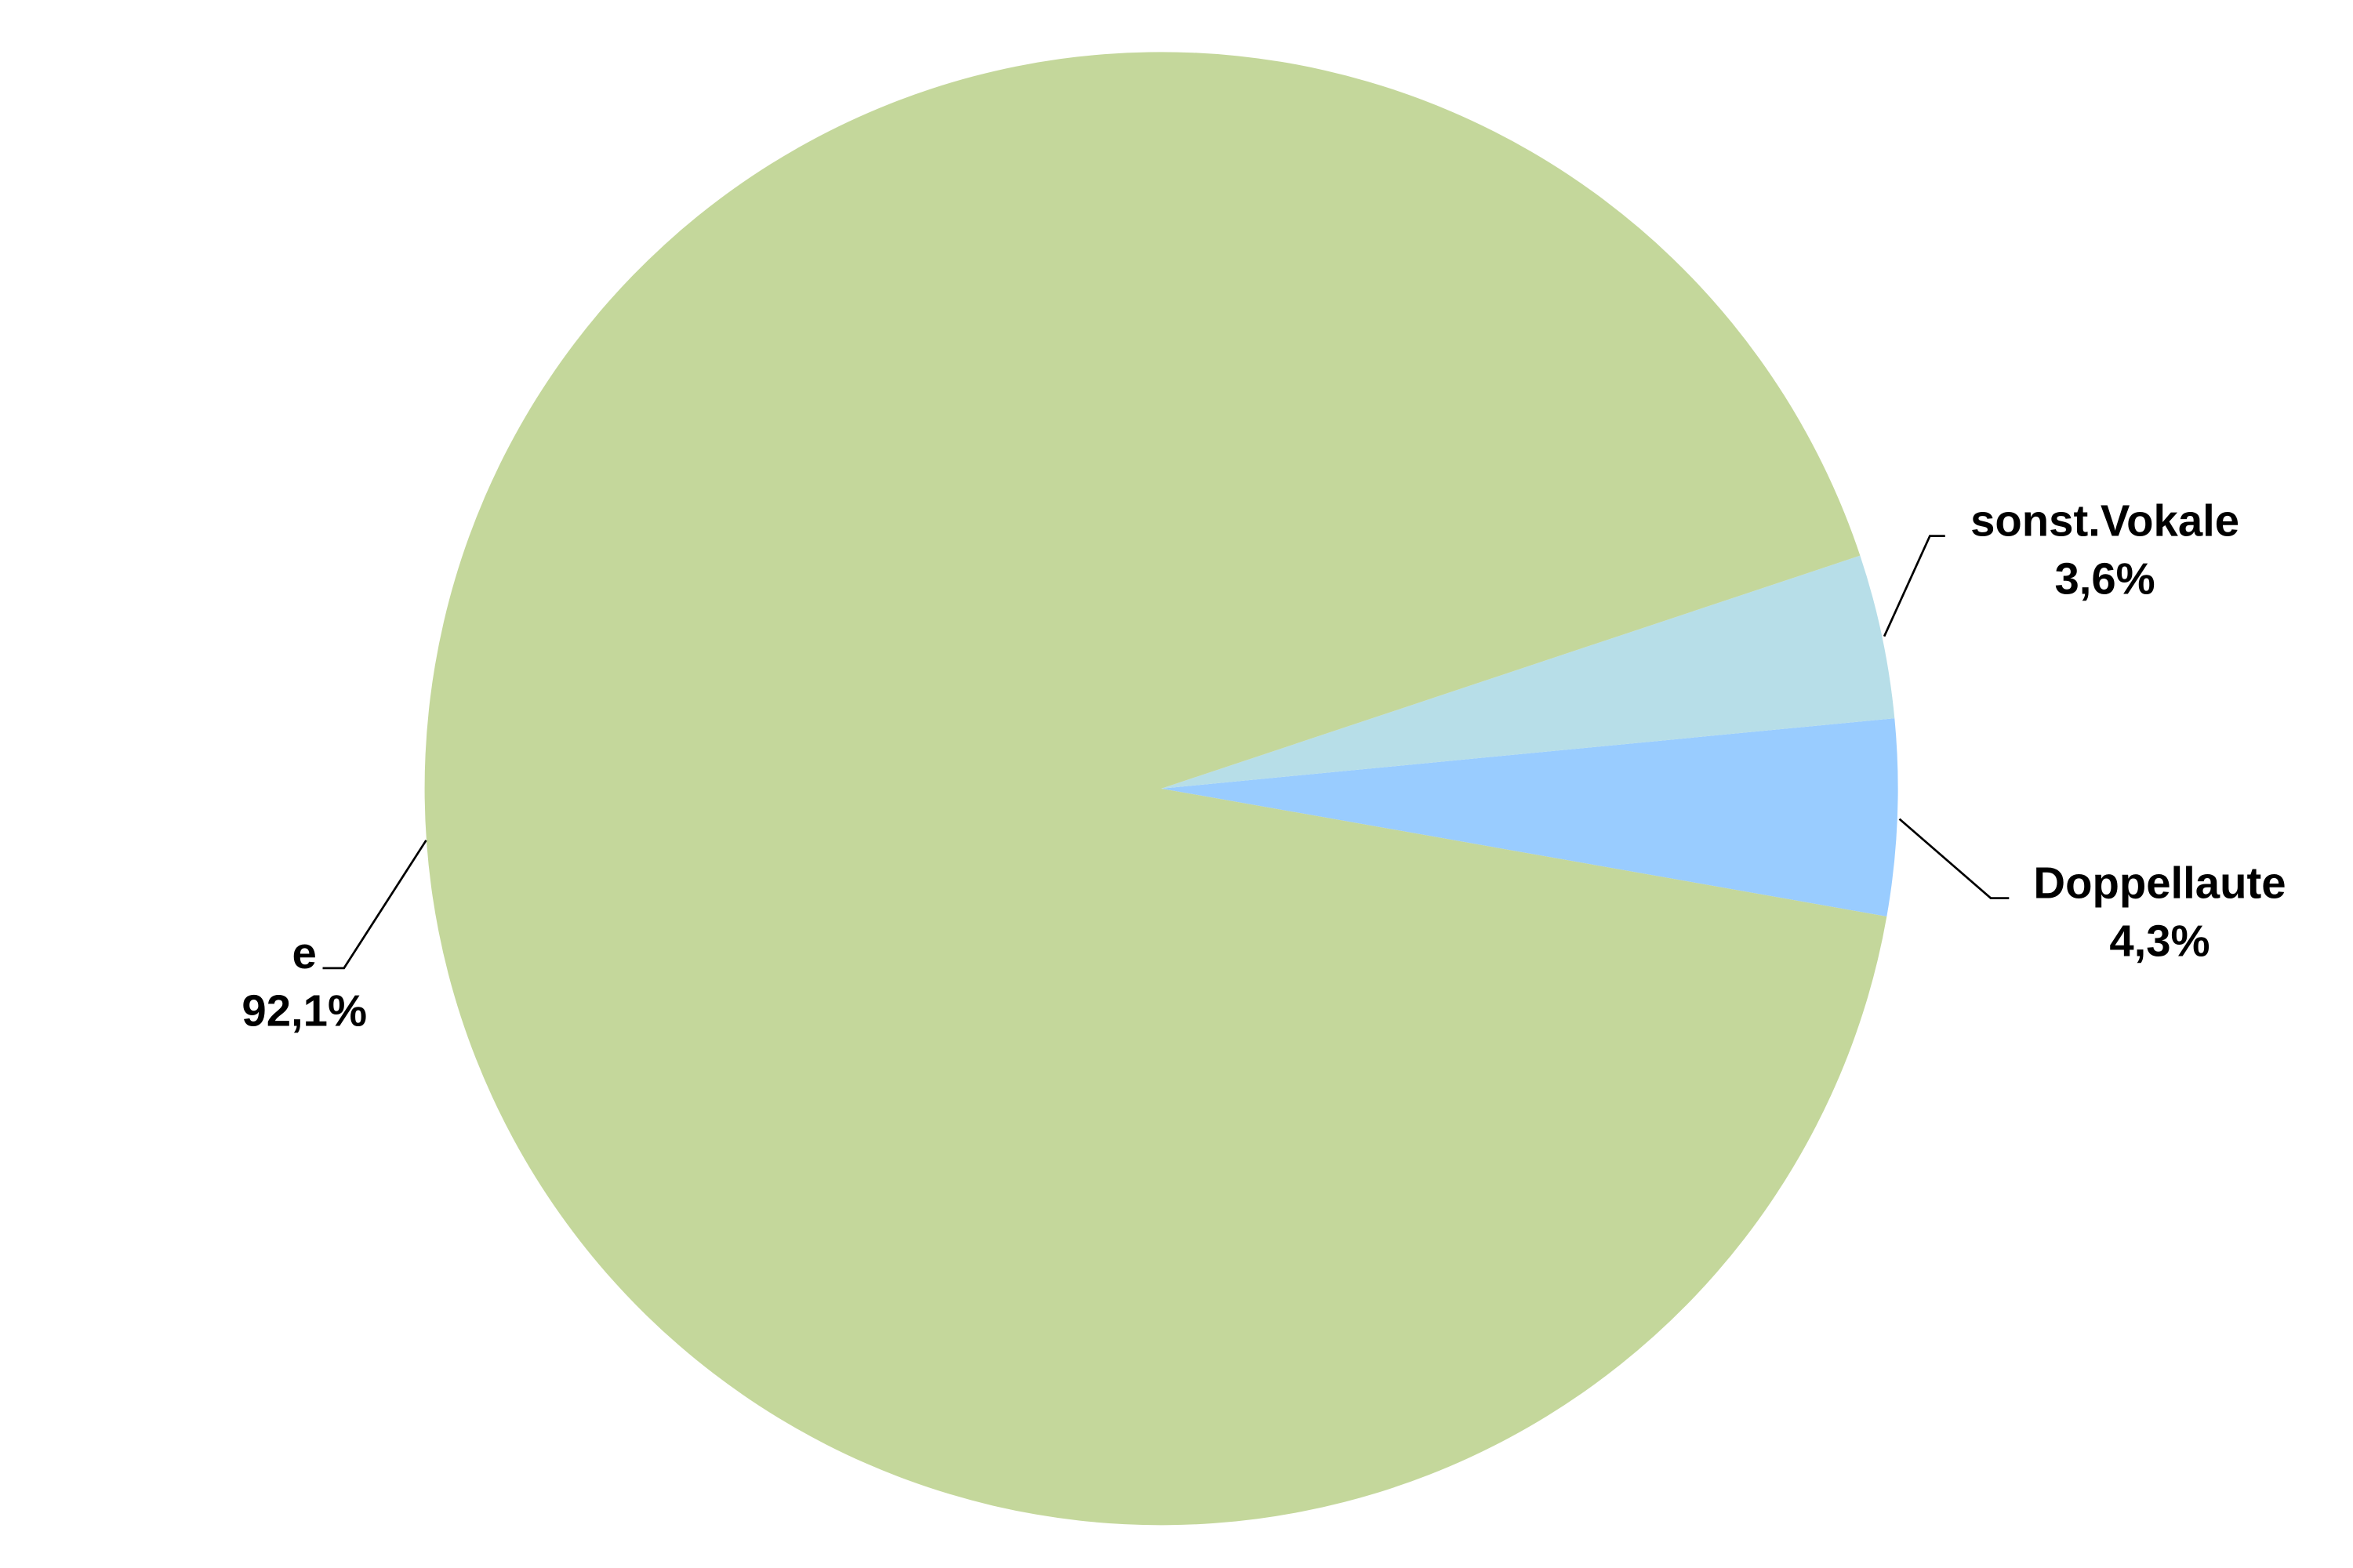 The height and width of the screenshot is (1568, 2353). I want to click on data-label-doppellaute: Doppellaute, so click(2159, 883).